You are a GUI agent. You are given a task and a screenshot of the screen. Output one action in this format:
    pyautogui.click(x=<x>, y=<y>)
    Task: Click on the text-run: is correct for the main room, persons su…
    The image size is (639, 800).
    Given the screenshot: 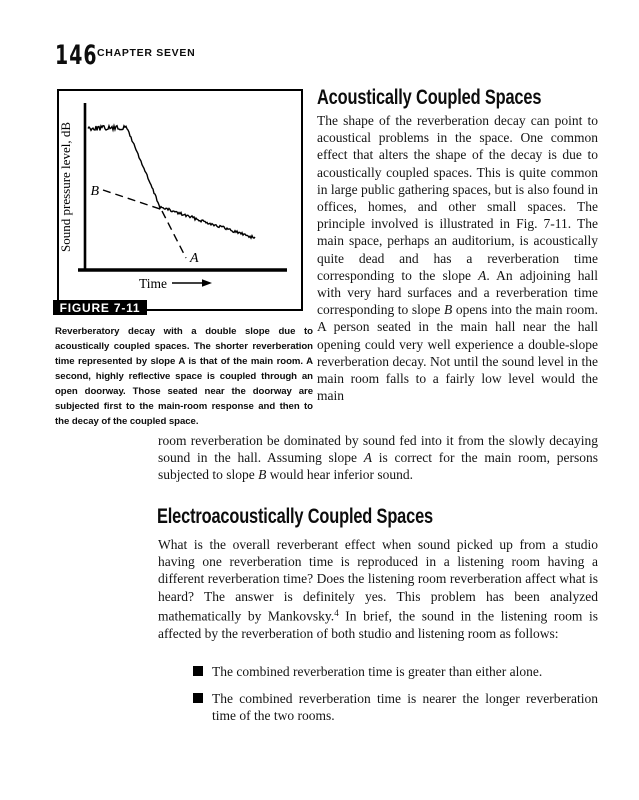 What is the action you would take?
    pyautogui.click(x=378, y=466)
    